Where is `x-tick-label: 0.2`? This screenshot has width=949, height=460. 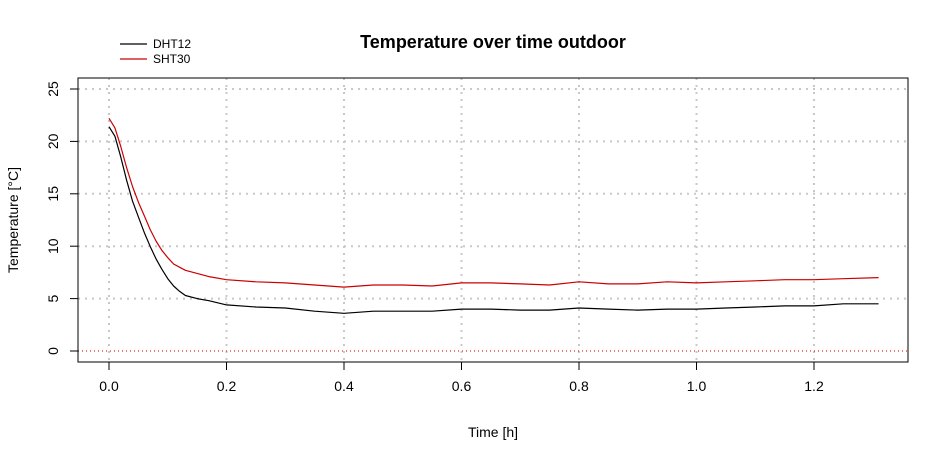 x-tick-label: 0.2 is located at coordinates (227, 386).